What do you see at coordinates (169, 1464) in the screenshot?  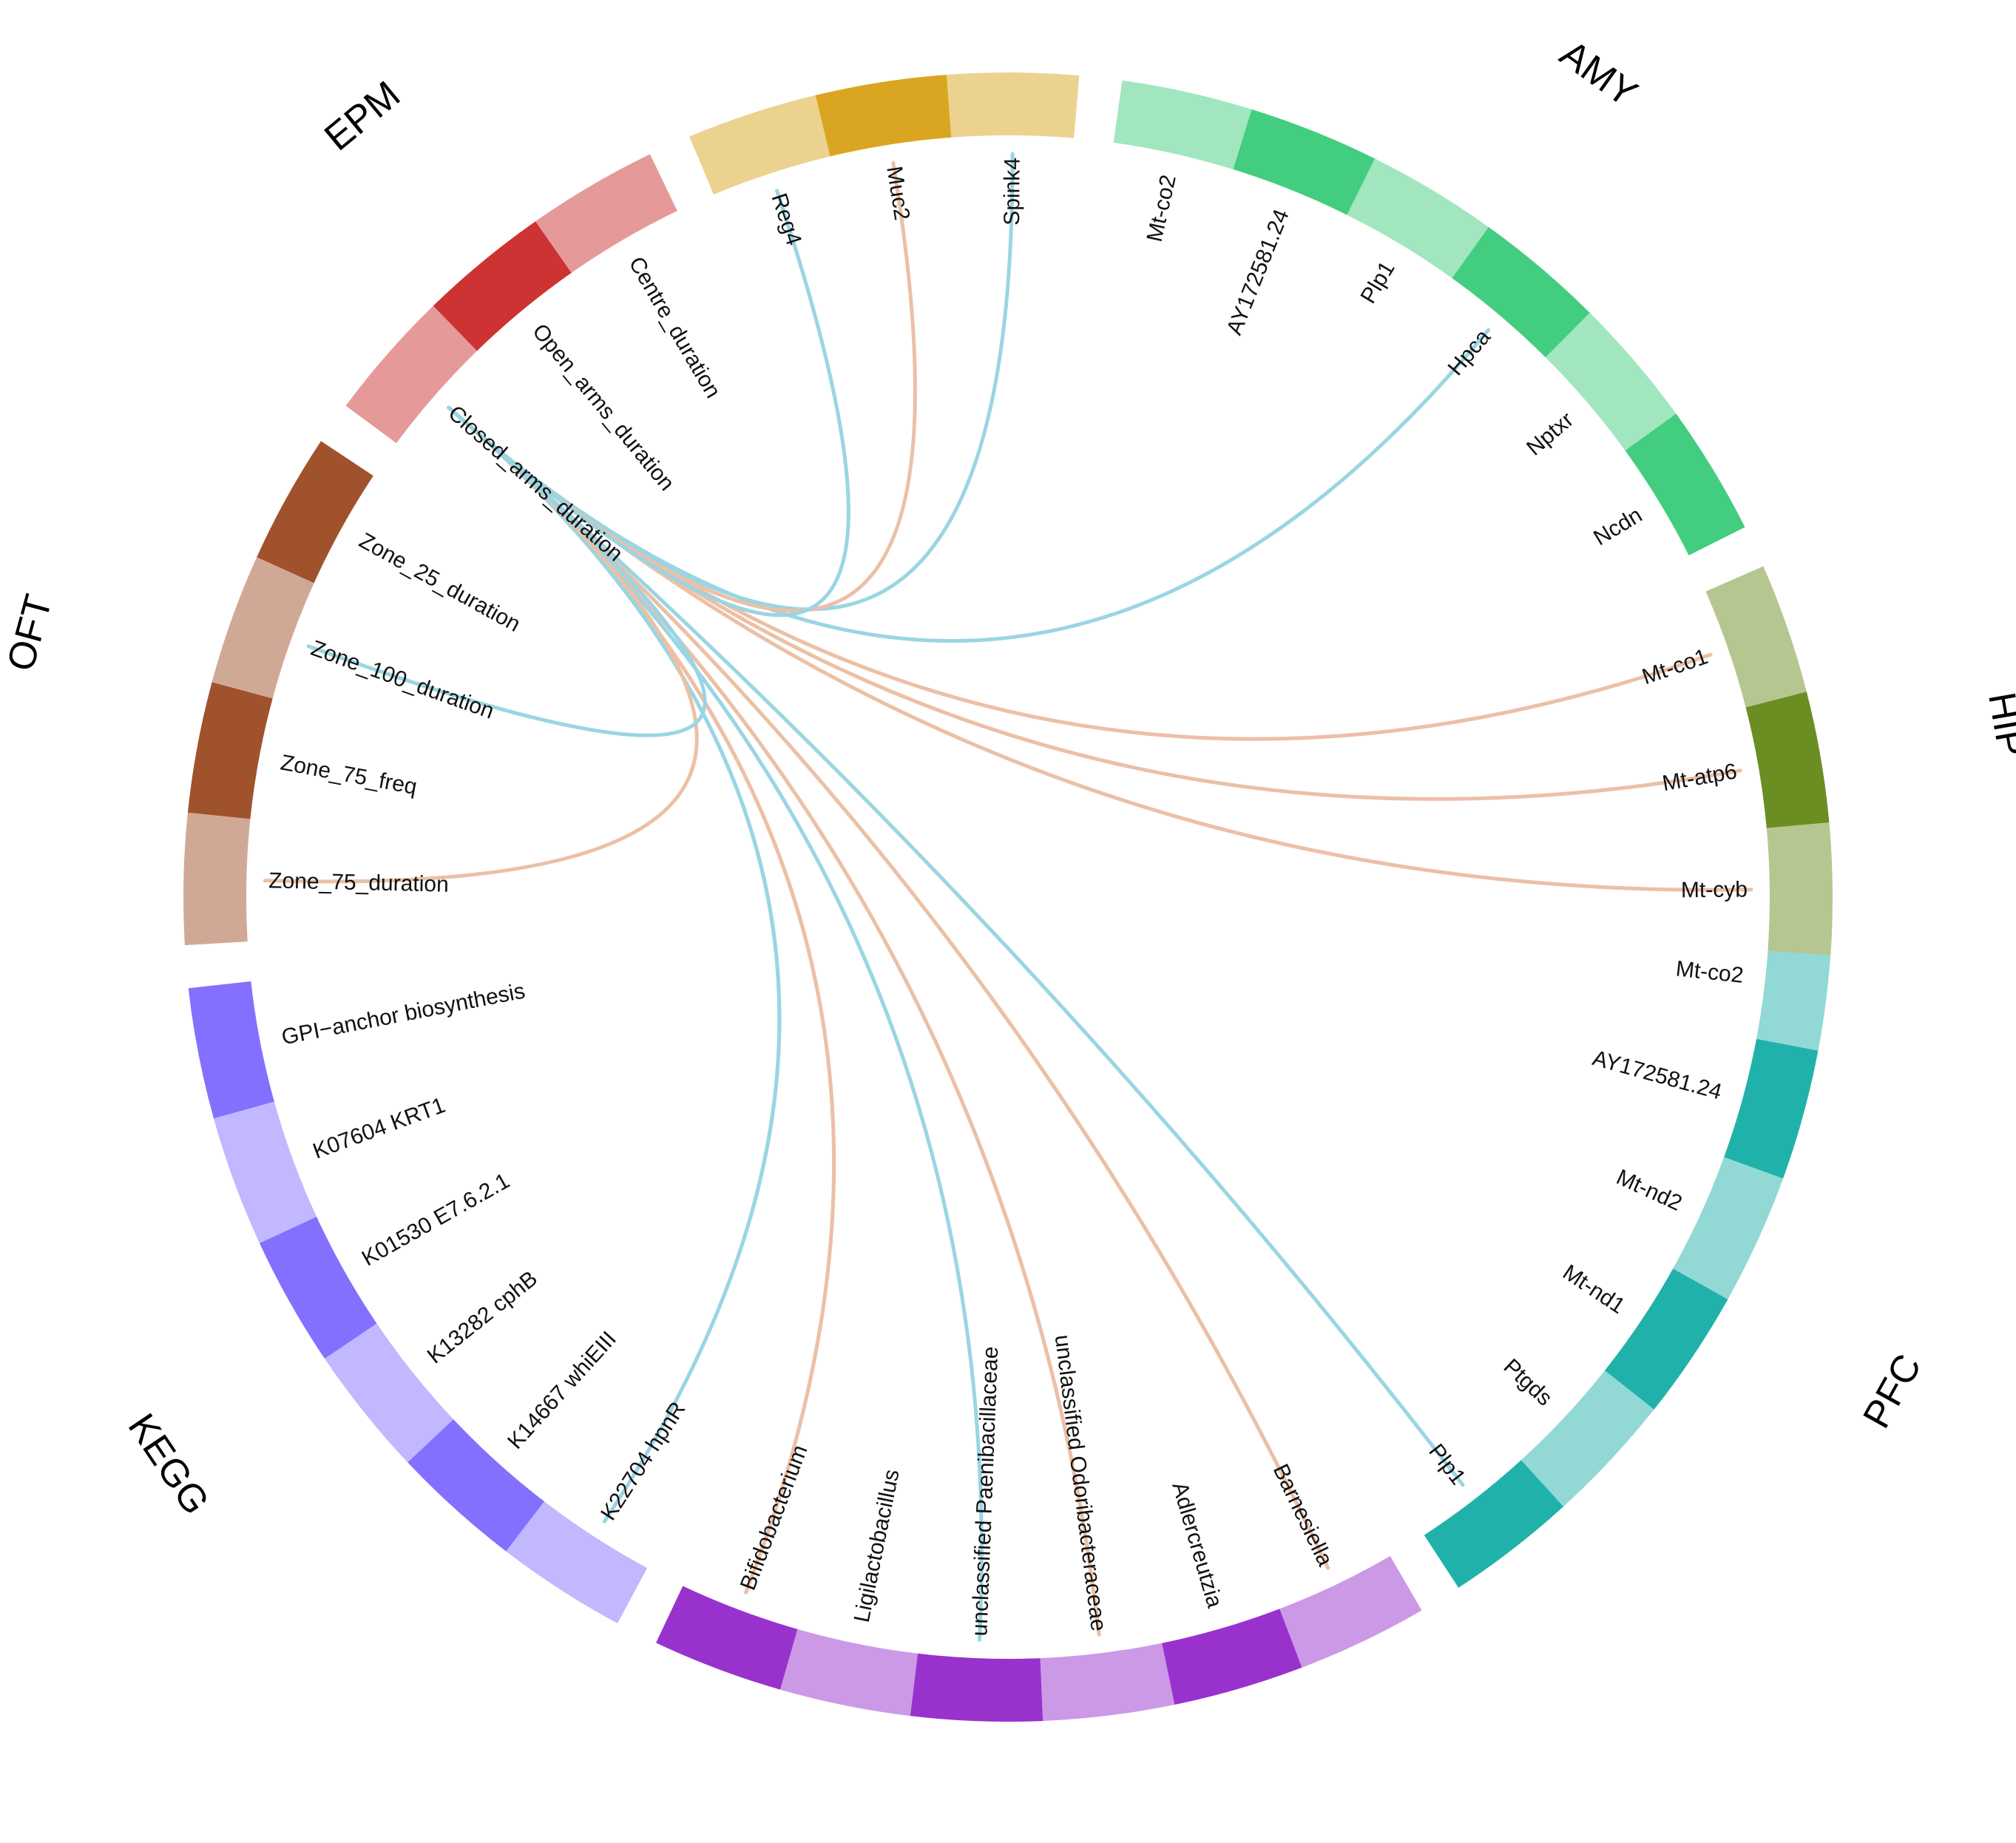 I see `group-label-kegg: KEGG` at bounding box center [169, 1464].